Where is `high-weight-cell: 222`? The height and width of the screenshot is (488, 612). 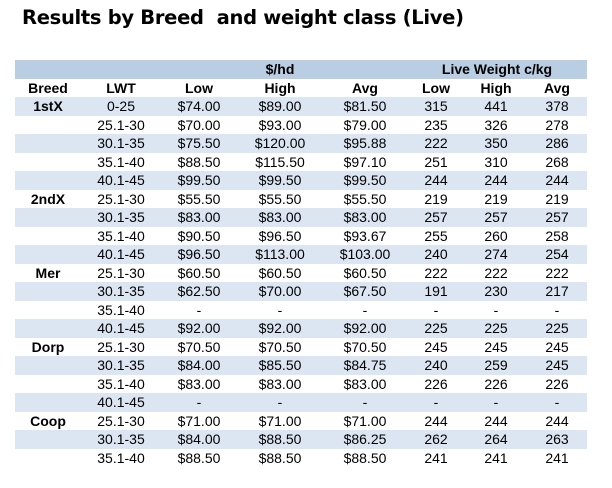
high-weight-cell: 222 is located at coordinates (496, 272).